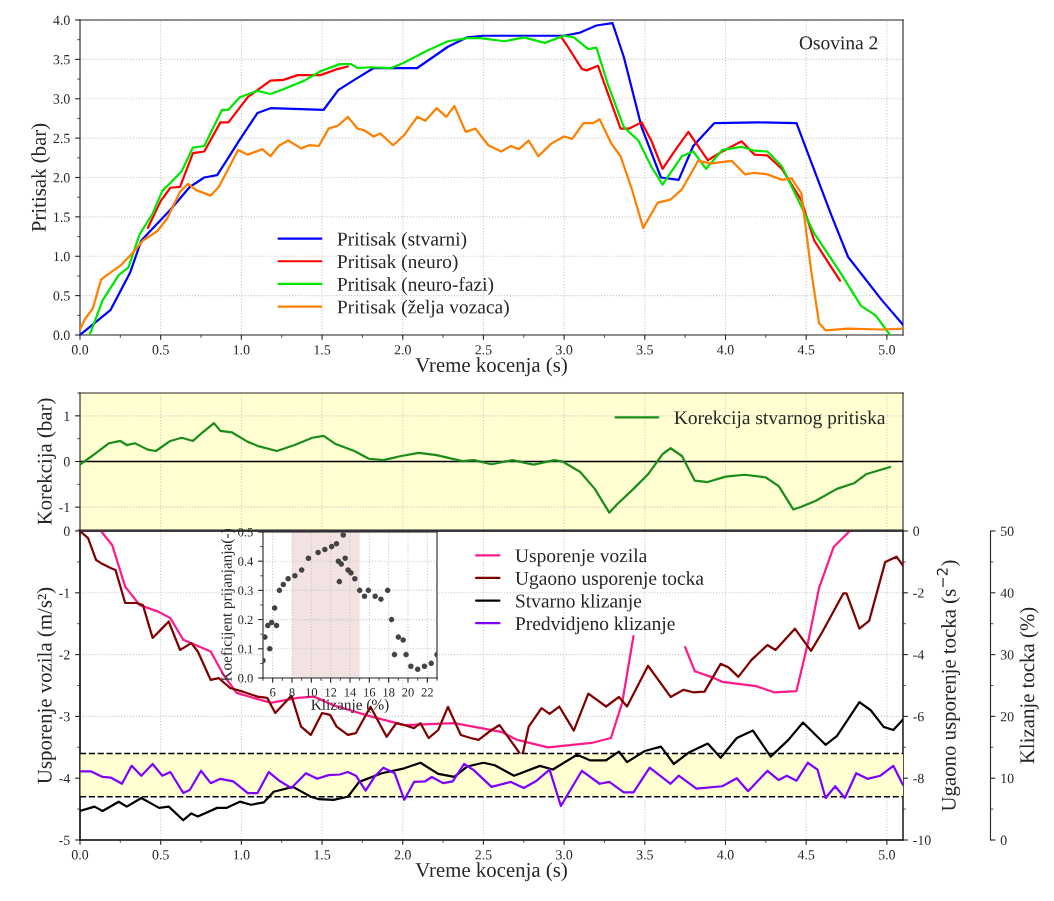 Image resolution: width=1054 pixels, height=901 pixels. Describe the element at coordinates (66, 462) in the screenshot. I see `y-tick-label: 0` at that location.